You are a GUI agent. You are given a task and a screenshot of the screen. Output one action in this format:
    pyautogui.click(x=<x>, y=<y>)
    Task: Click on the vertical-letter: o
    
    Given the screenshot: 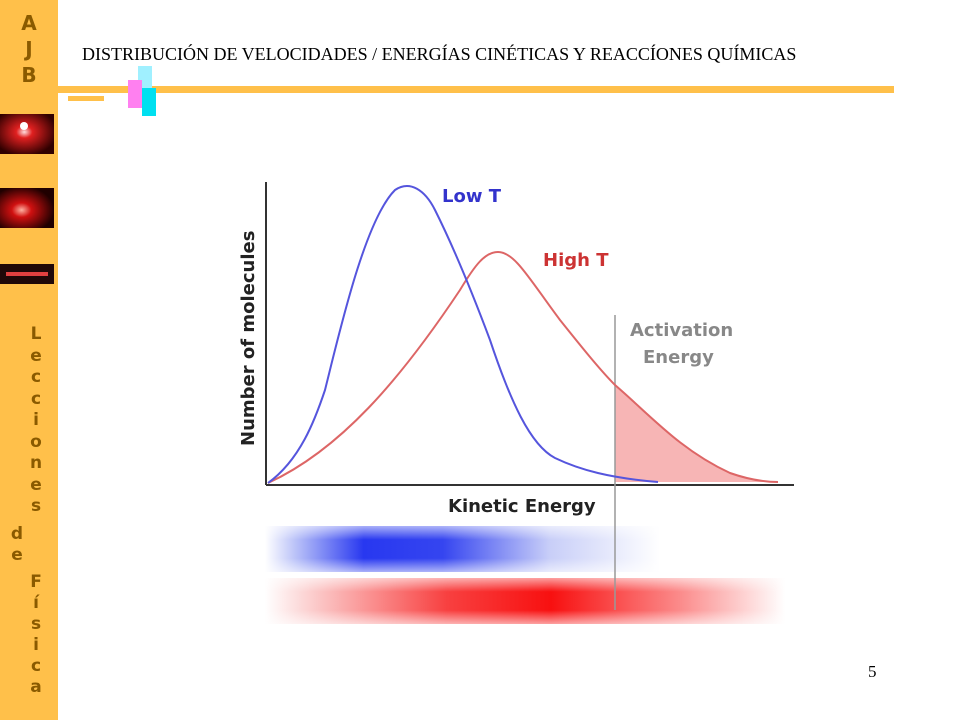 What is the action you would take?
    pyautogui.click(x=36, y=441)
    